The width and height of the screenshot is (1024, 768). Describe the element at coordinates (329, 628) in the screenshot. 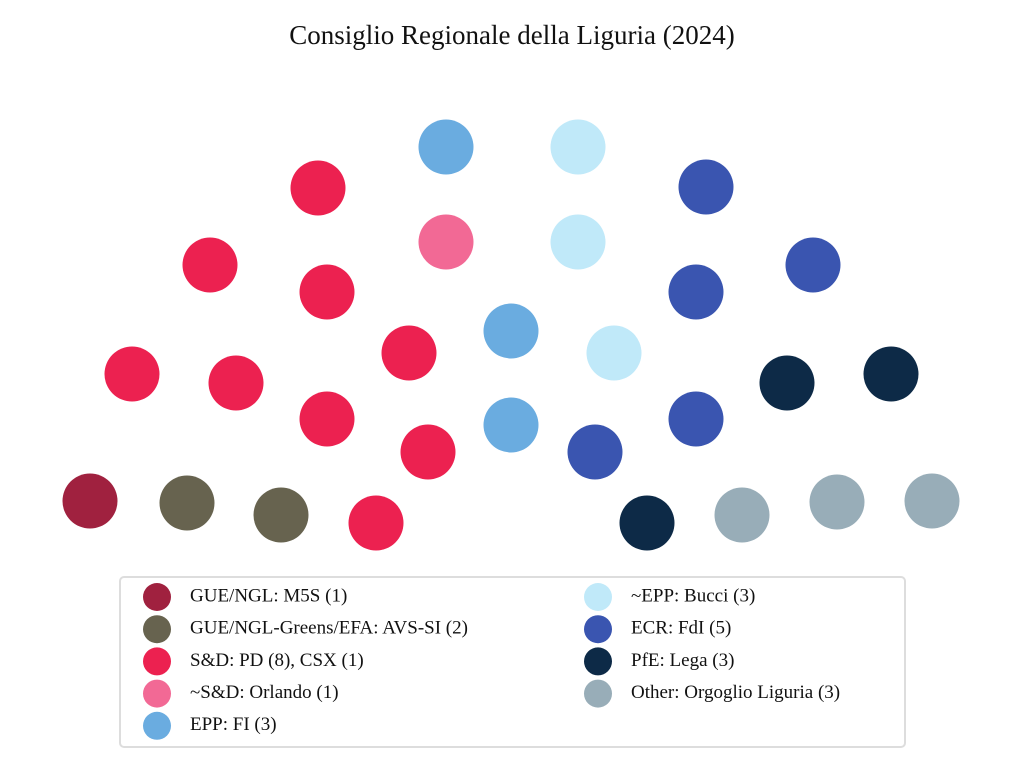

I see `legend-label: GUE/NGL-Greens/EFA: AVS-SI (2)` at that location.